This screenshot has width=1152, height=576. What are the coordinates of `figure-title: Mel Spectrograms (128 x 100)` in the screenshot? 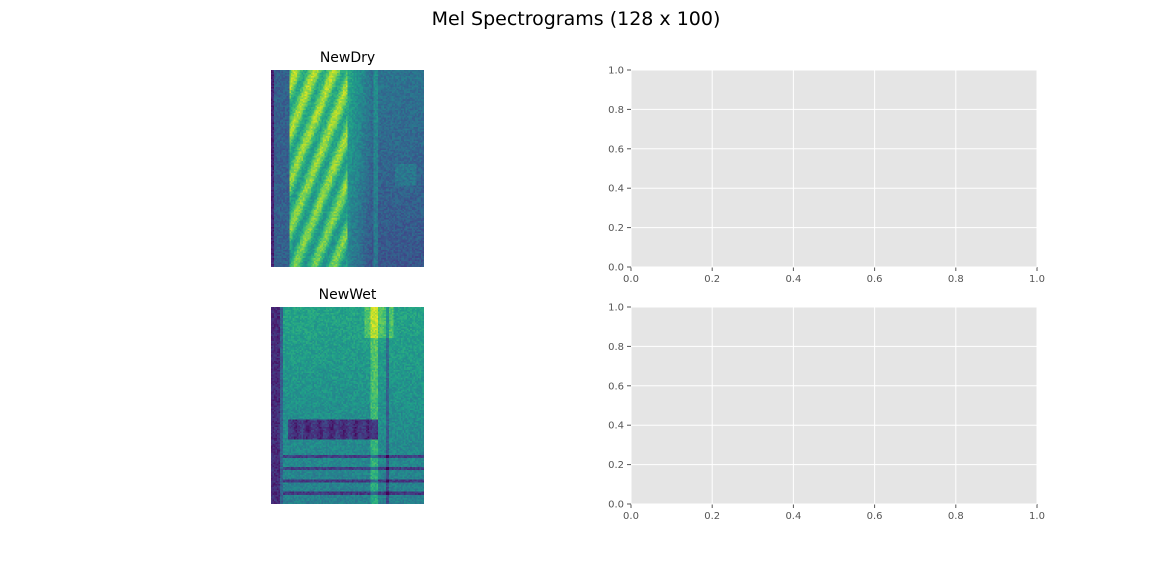 It's located at (576, 19).